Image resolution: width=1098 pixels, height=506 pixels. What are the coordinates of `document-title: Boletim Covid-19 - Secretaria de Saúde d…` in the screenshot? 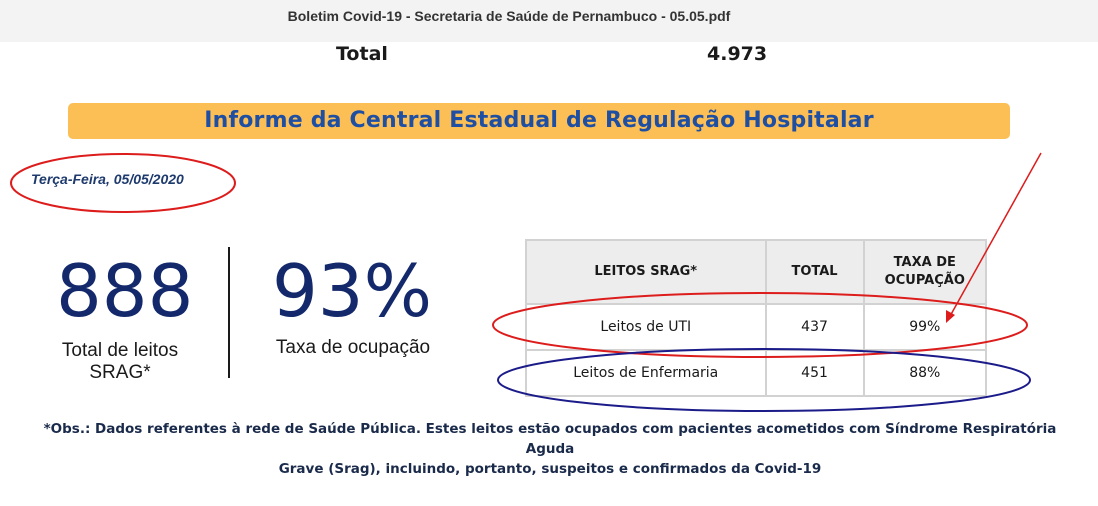 It's located at (509, 16).